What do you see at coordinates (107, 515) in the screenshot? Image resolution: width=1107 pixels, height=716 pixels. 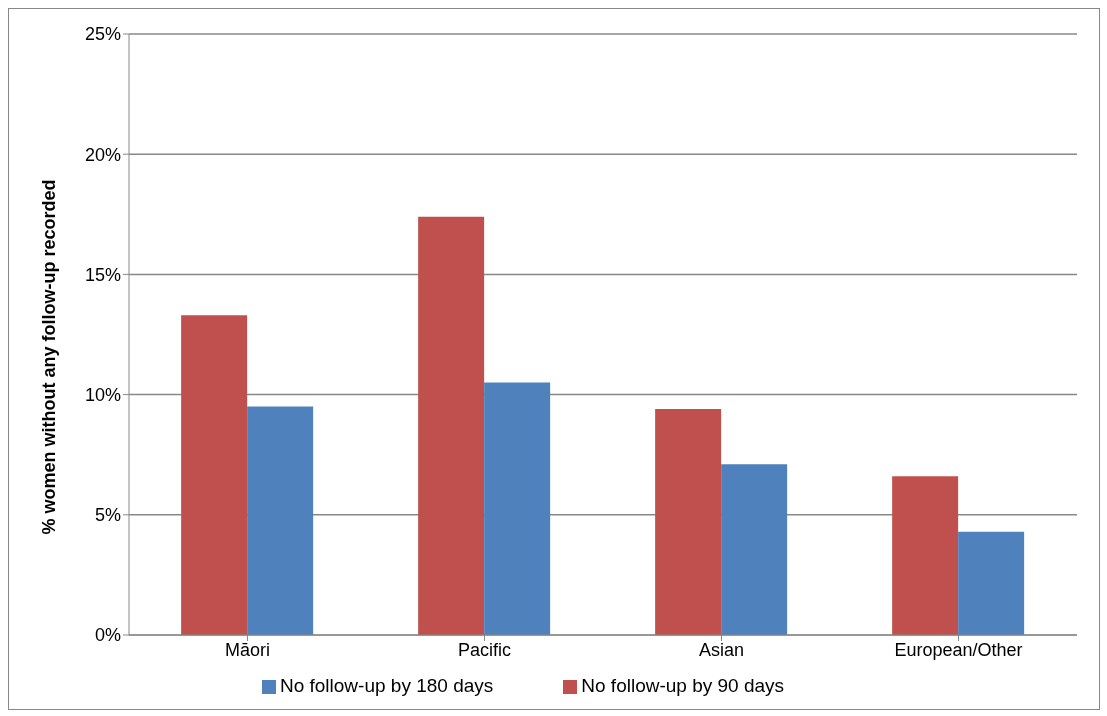 I see `y-tick-label: 5%` at bounding box center [107, 515].